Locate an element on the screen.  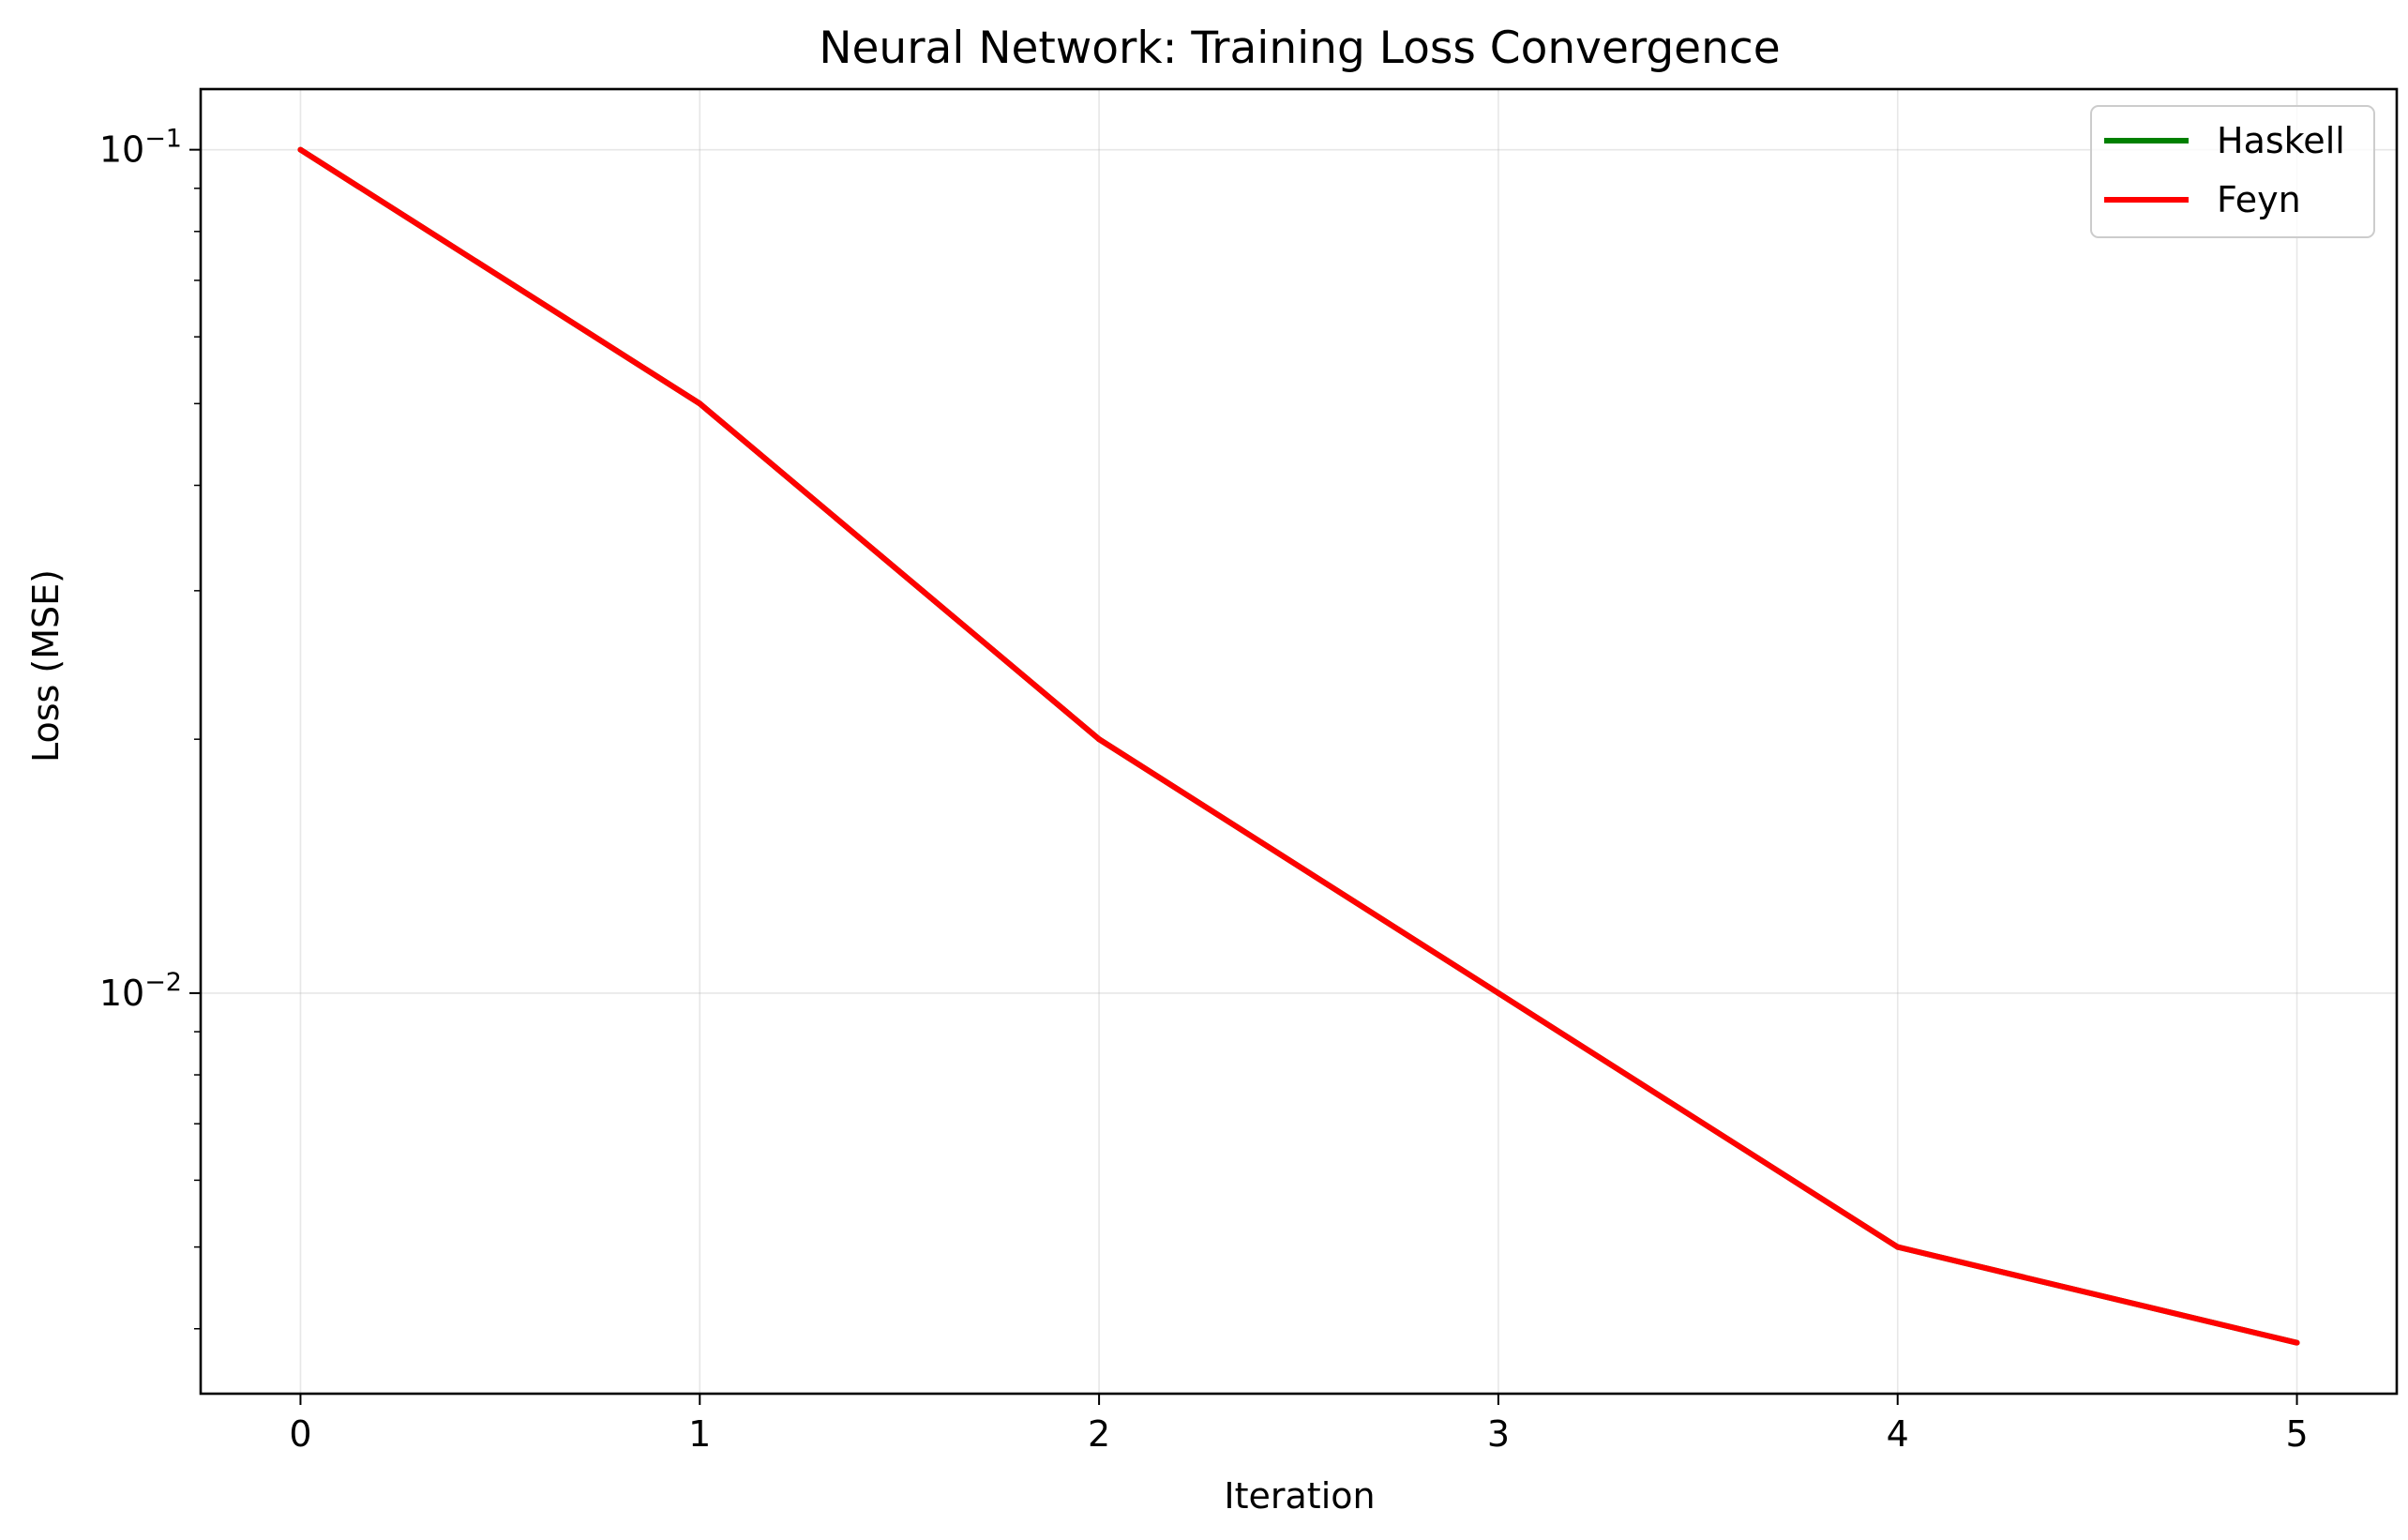
x-tick-label: 2 is located at coordinates (1099, 1434).